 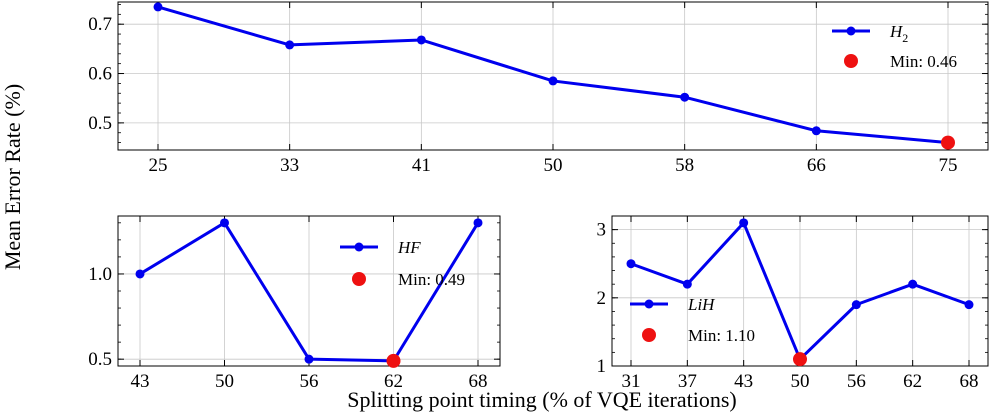 What do you see at coordinates (100, 74) in the screenshot?
I see `y-tick-label: 0.6` at bounding box center [100, 74].